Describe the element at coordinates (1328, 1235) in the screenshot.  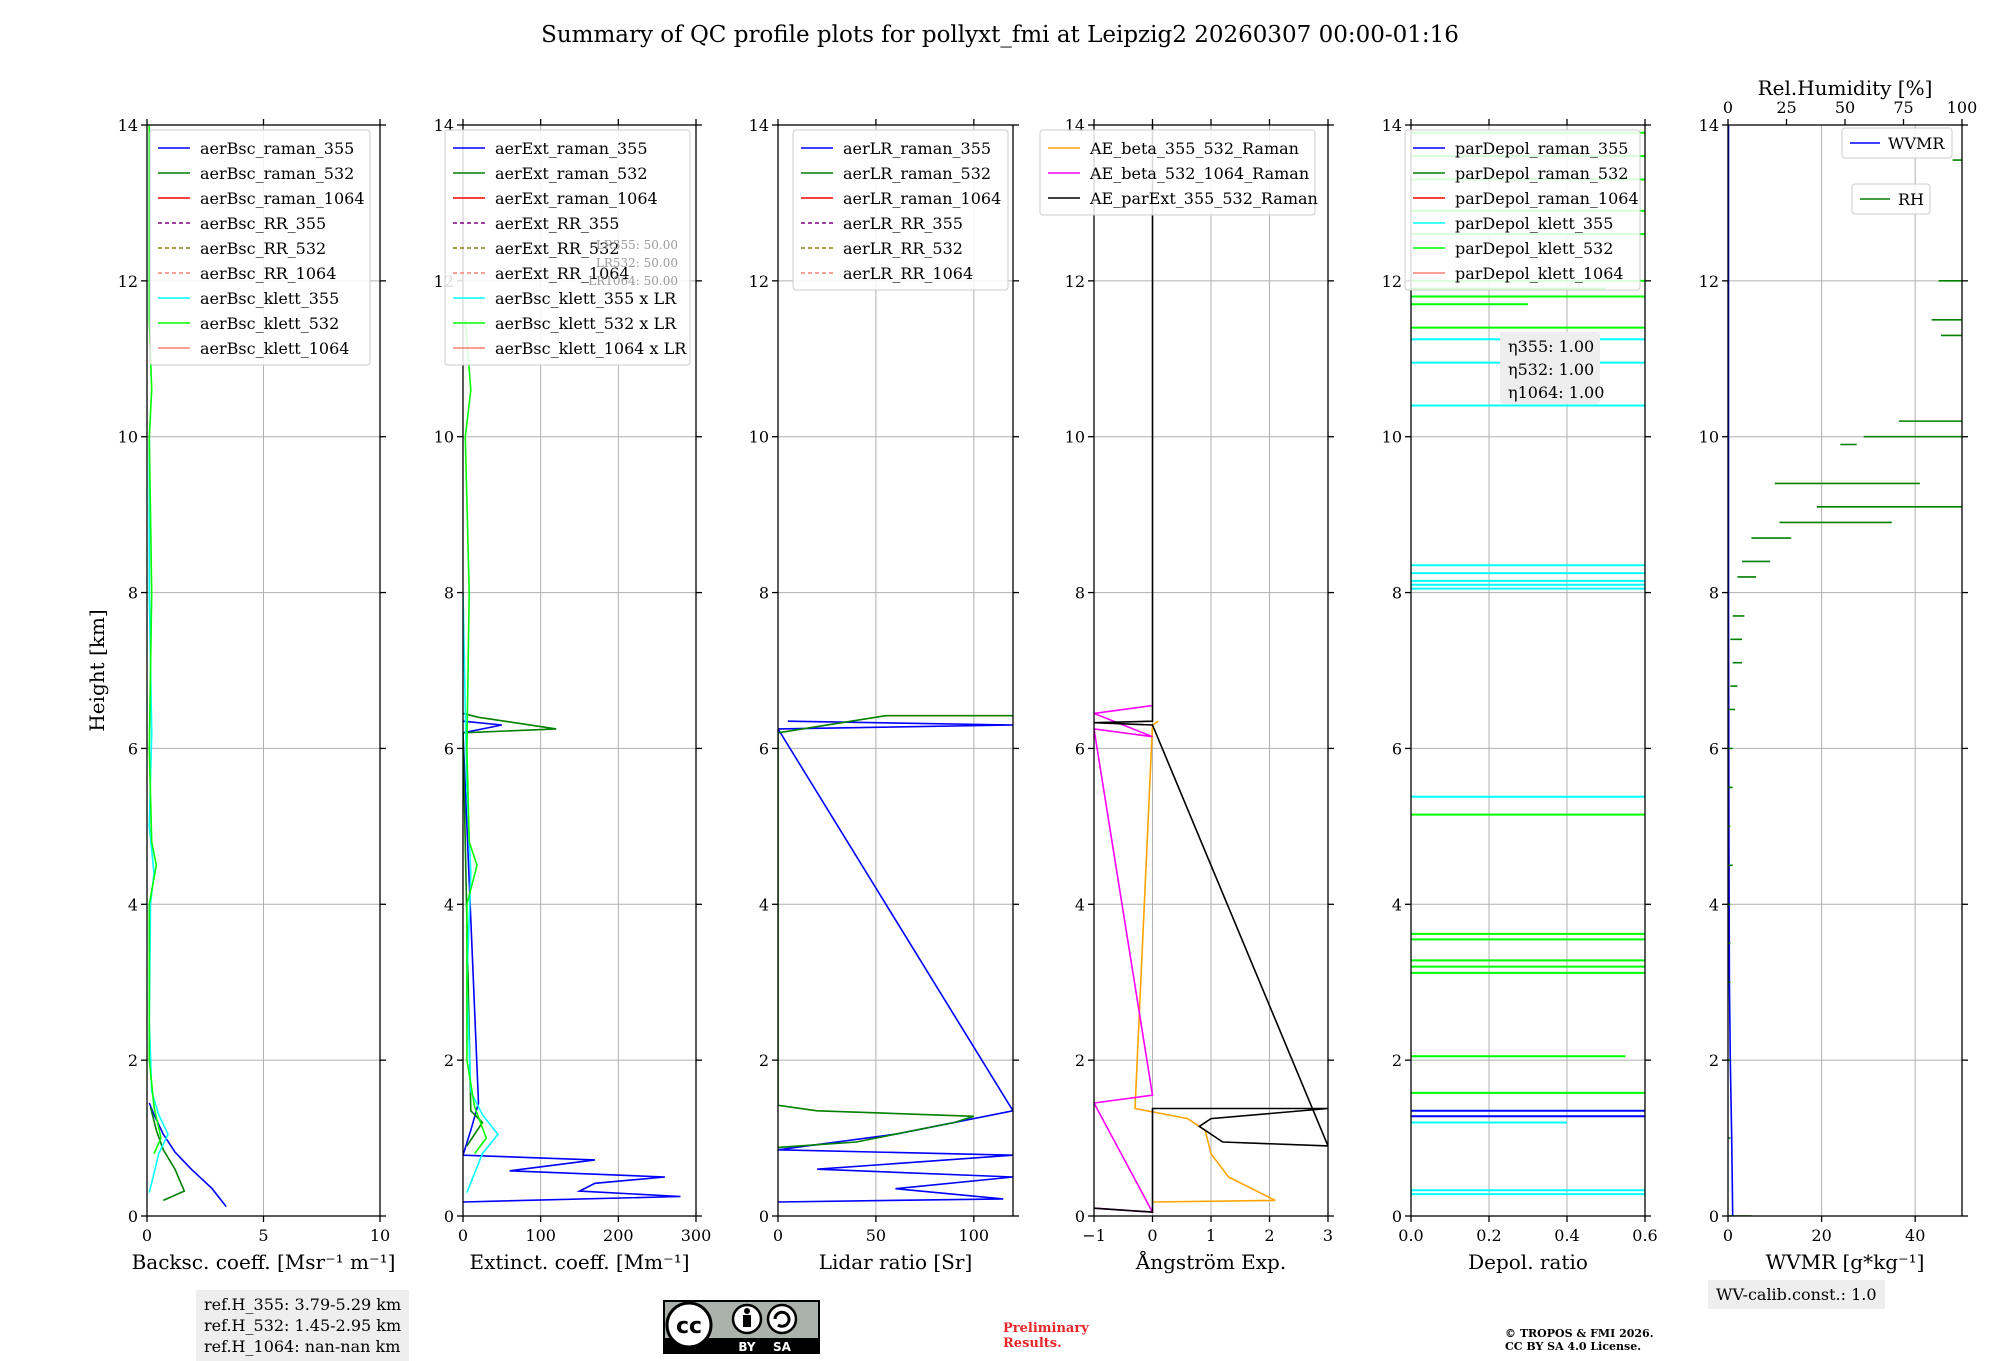
I see `x-tick-label-4: 3` at that location.